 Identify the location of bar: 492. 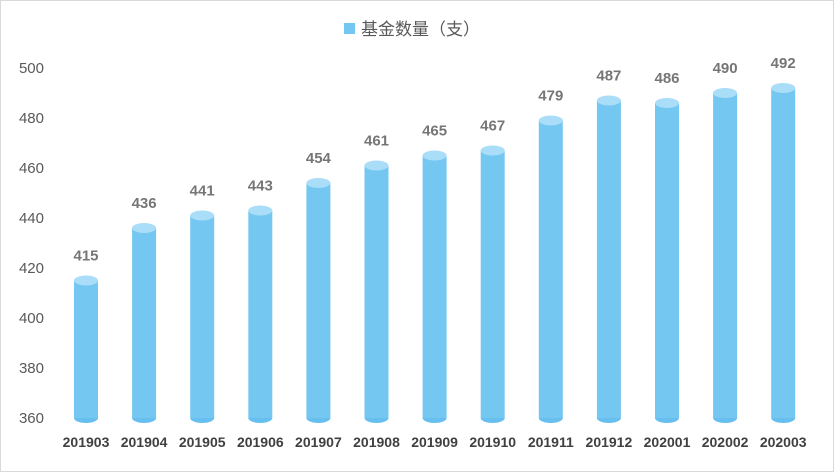
(783, 239).